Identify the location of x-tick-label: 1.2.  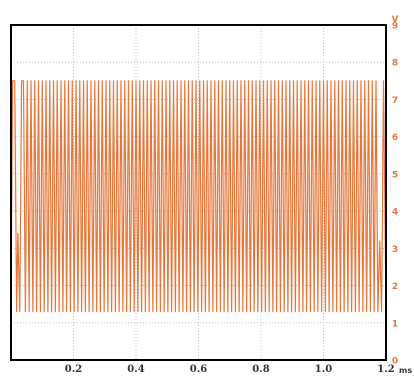
(385, 369).